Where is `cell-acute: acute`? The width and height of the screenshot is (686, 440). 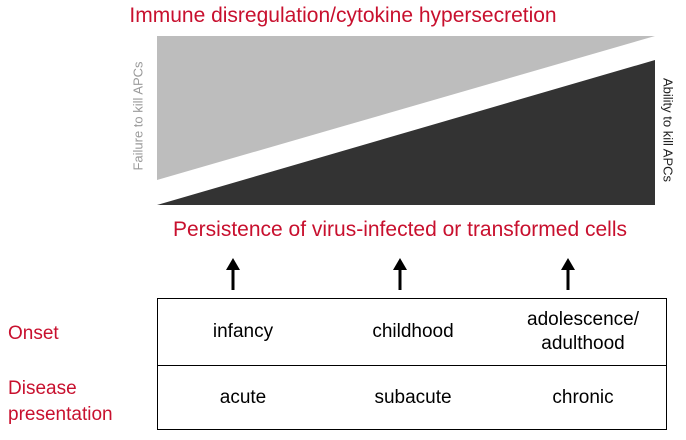 cell-acute: acute is located at coordinates (243, 398).